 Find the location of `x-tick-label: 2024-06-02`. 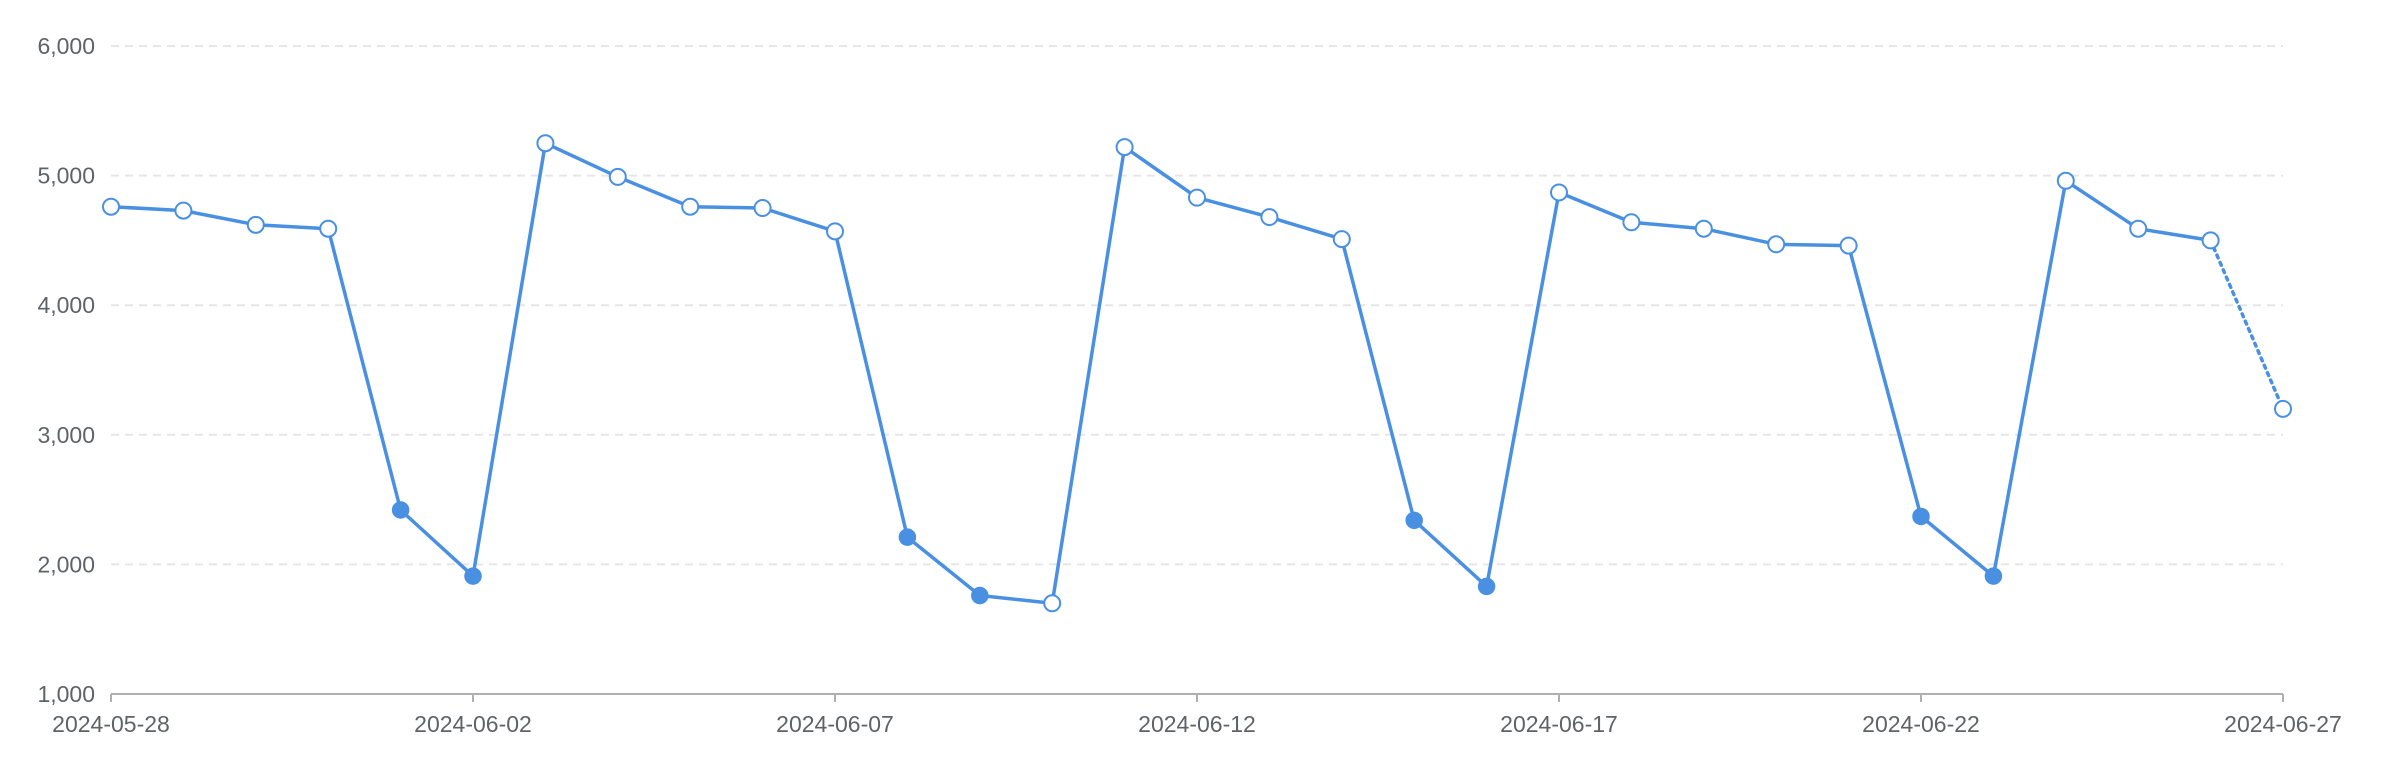

x-tick-label: 2024-06-02 is located at coordinates (473, 724).